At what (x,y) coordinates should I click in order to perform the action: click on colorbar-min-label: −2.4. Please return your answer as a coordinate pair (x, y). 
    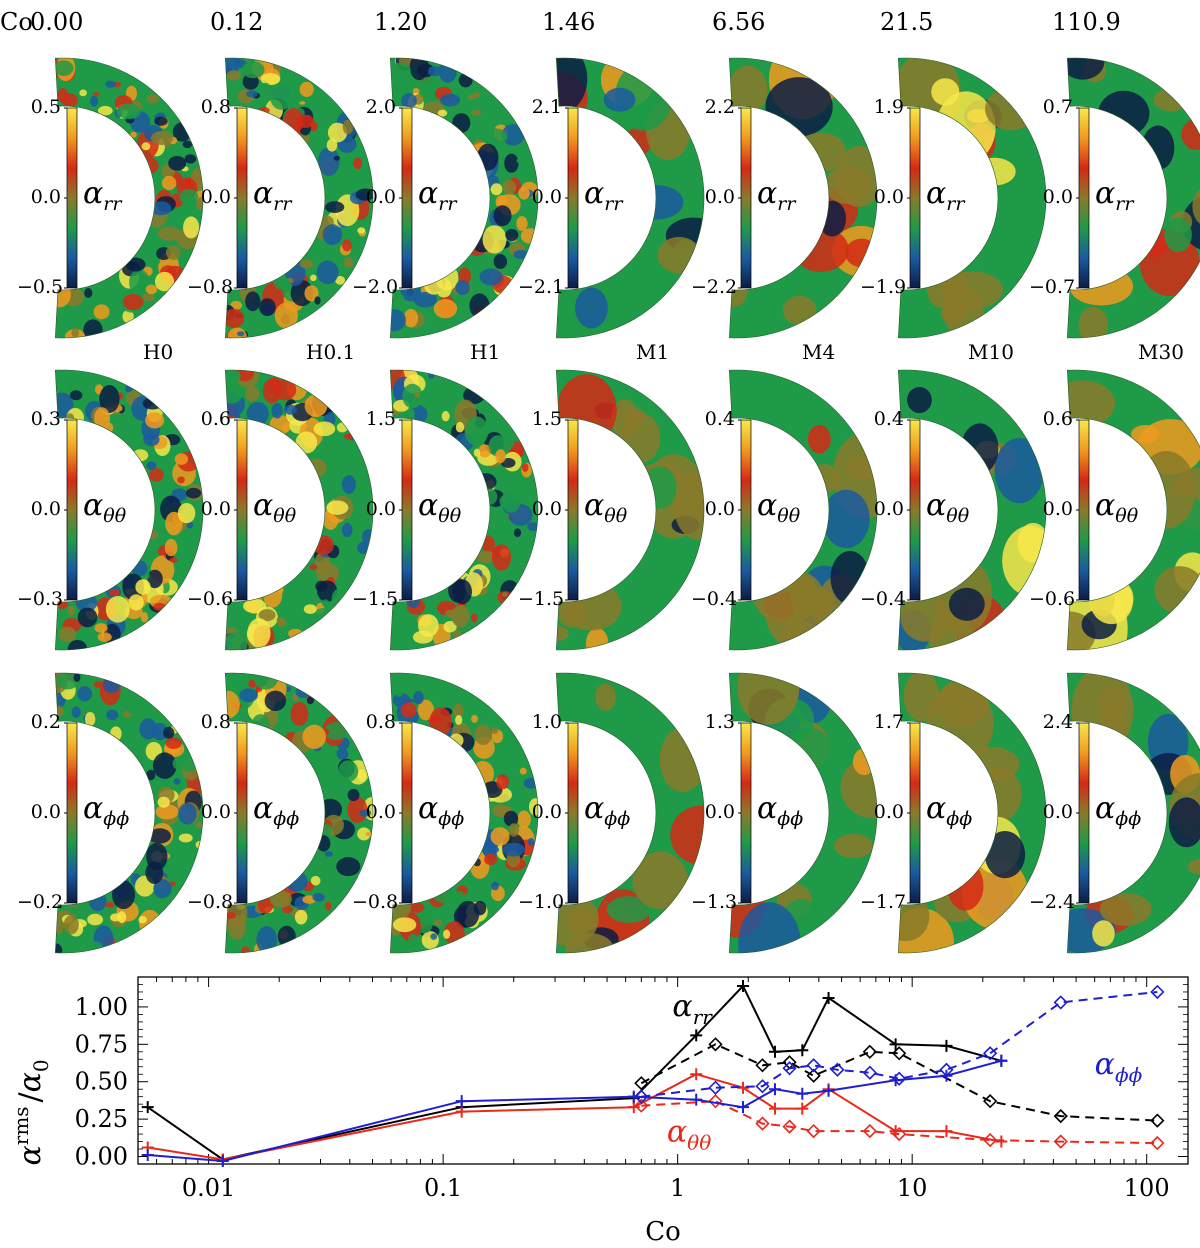
    Looking at the image, I should click on (1052, 902).